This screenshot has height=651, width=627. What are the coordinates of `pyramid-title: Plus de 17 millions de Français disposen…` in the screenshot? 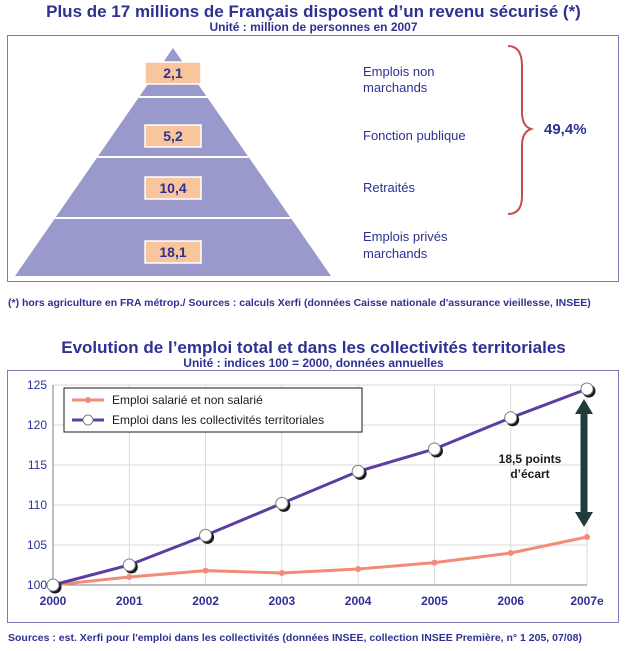 It's located at (313, 11).